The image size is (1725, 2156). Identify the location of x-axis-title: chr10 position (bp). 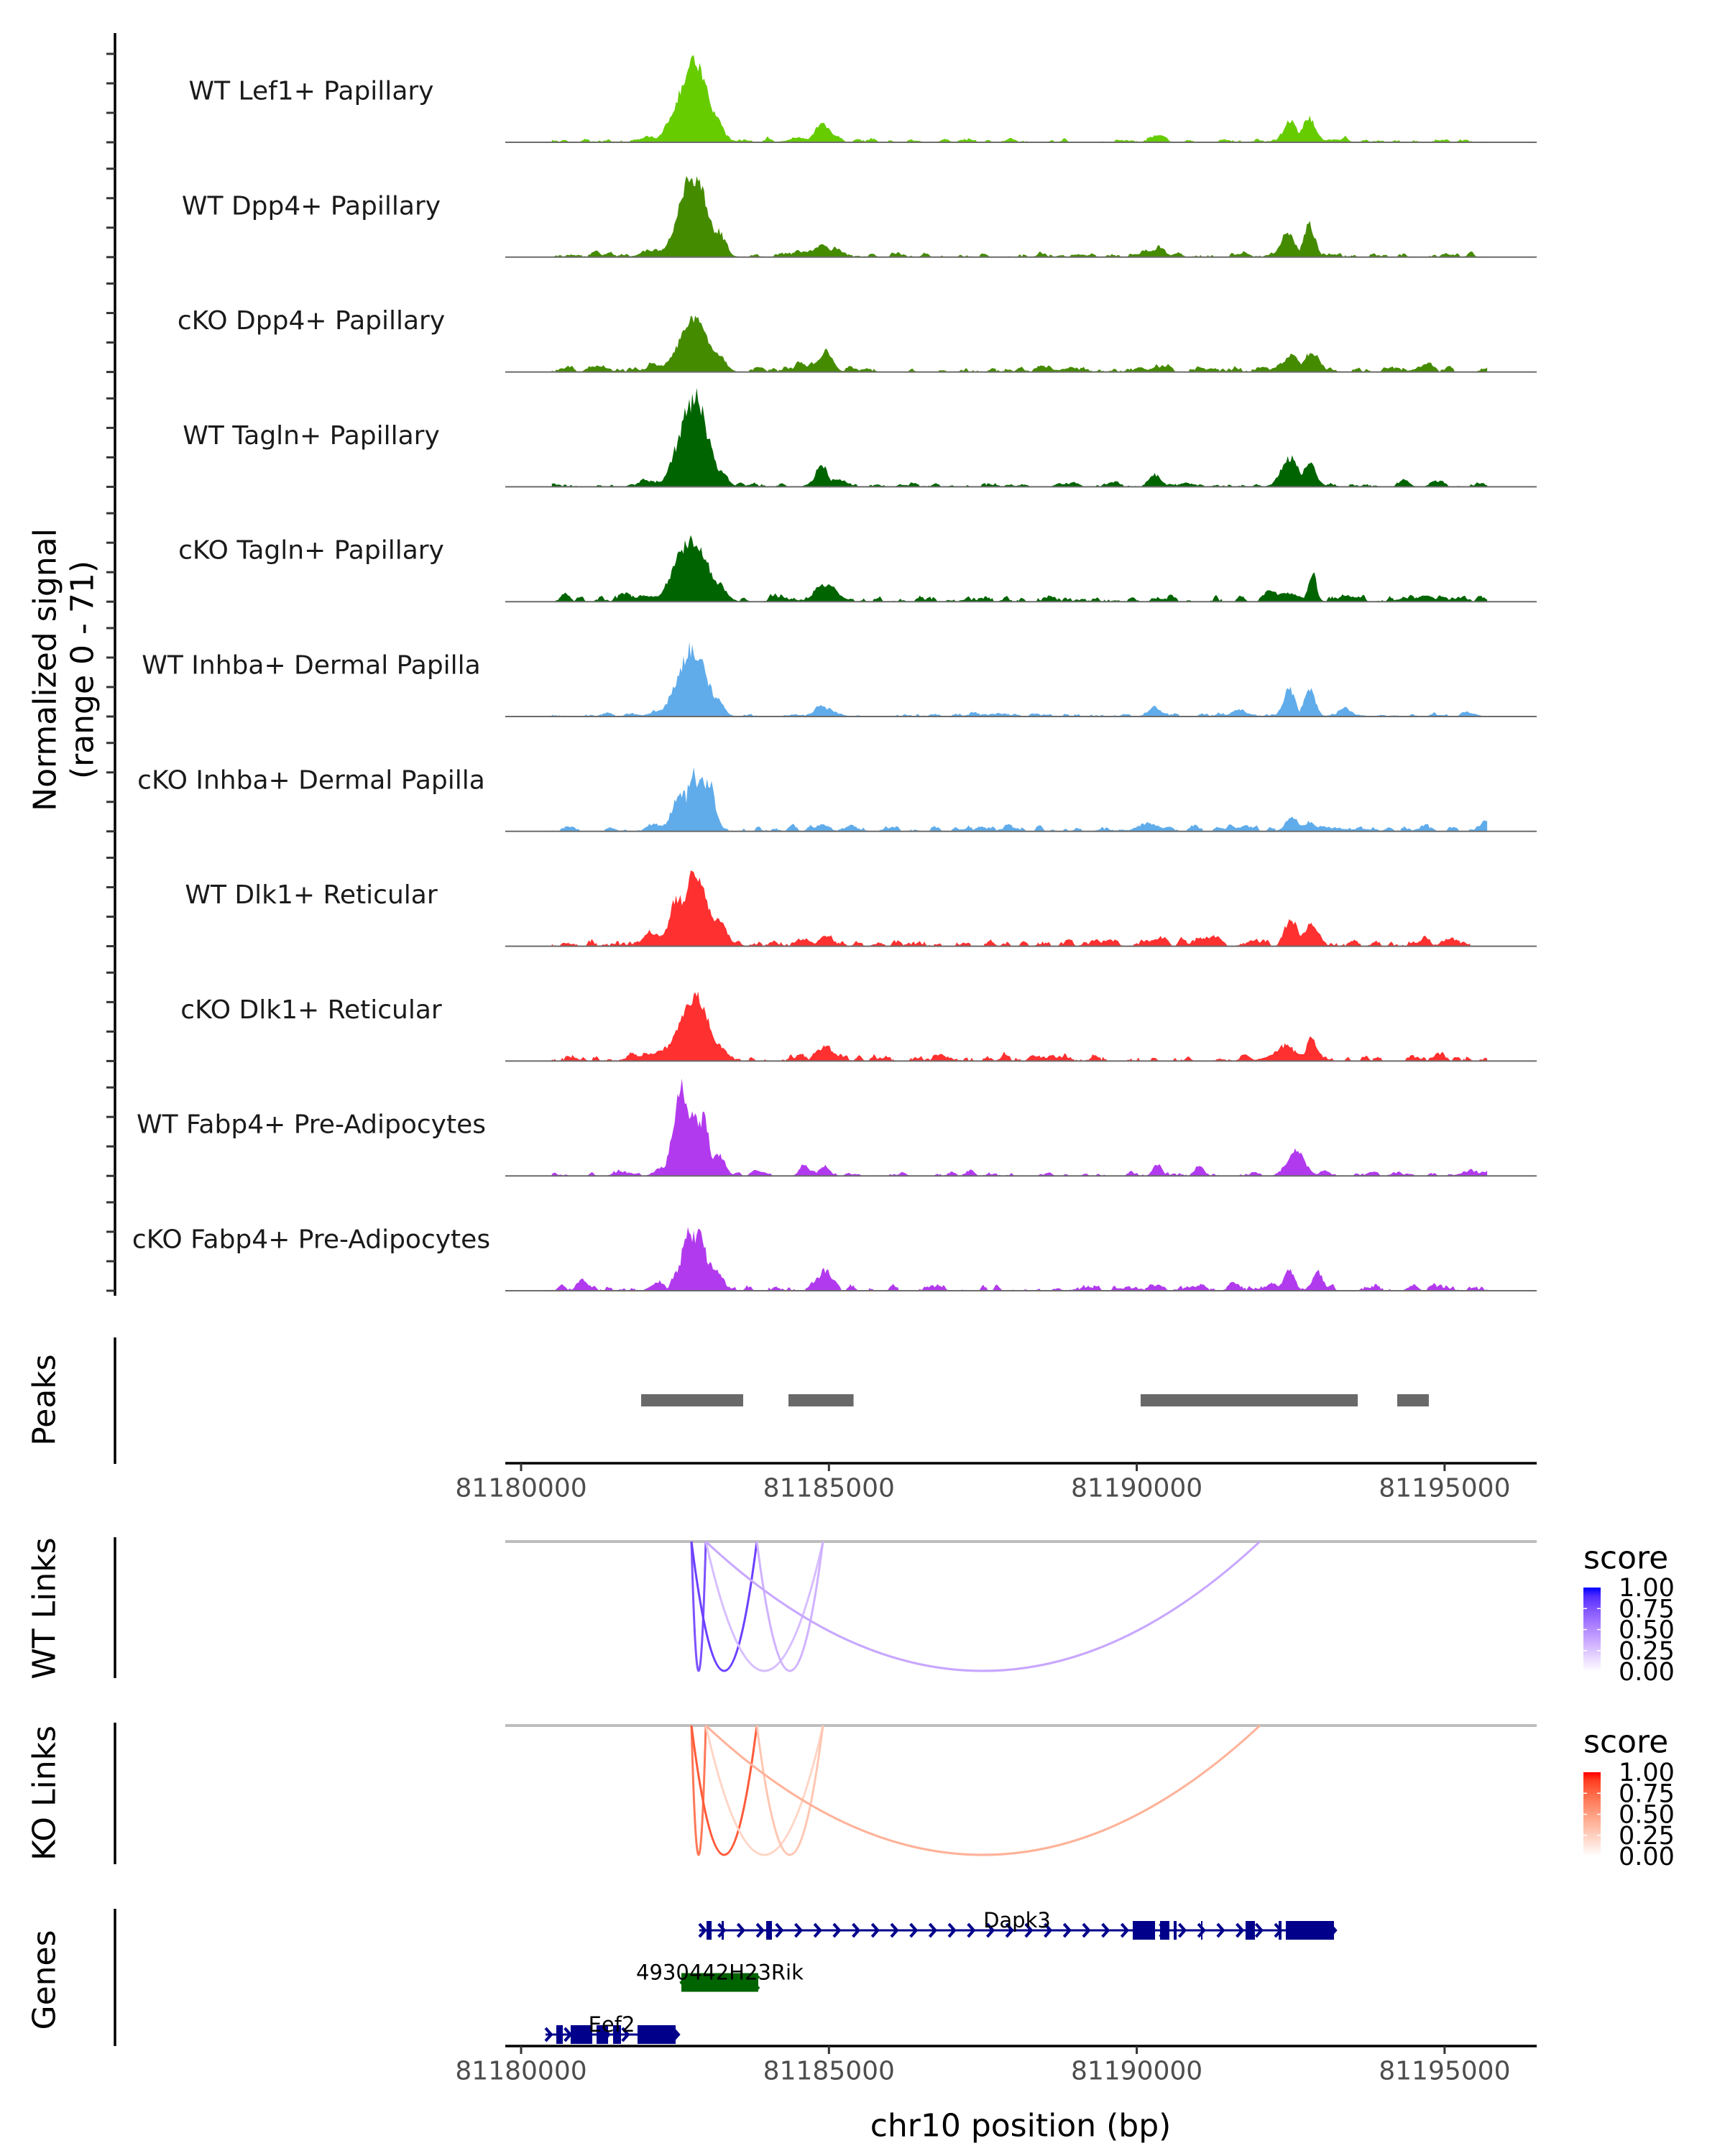
(1021, 2126).